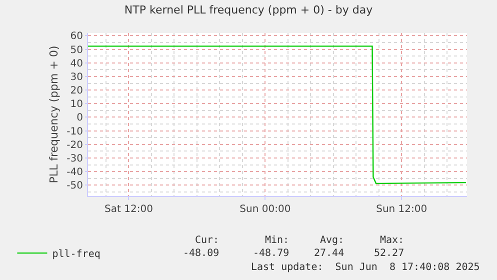 This screenshot has height=280, width=497. I want to click on x-tick-label: Sun 12:00, so click(402, 209).